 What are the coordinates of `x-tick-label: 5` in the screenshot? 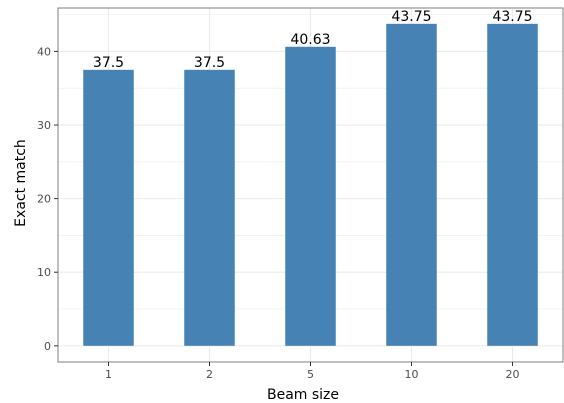 It's located at (310, 374).